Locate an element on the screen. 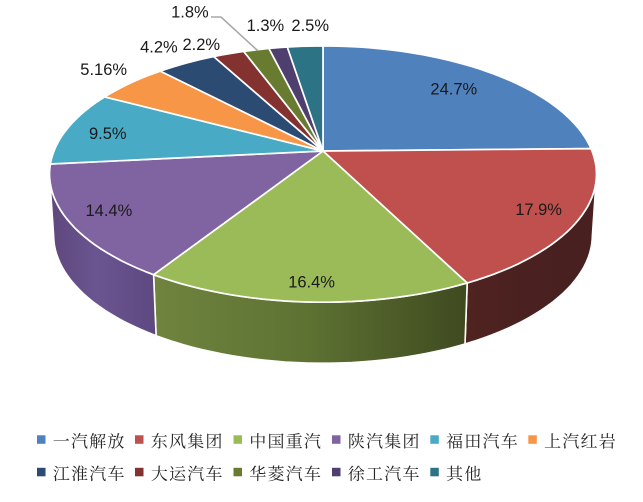  svg-text: 2.5% is located at coordinates (310, 26).